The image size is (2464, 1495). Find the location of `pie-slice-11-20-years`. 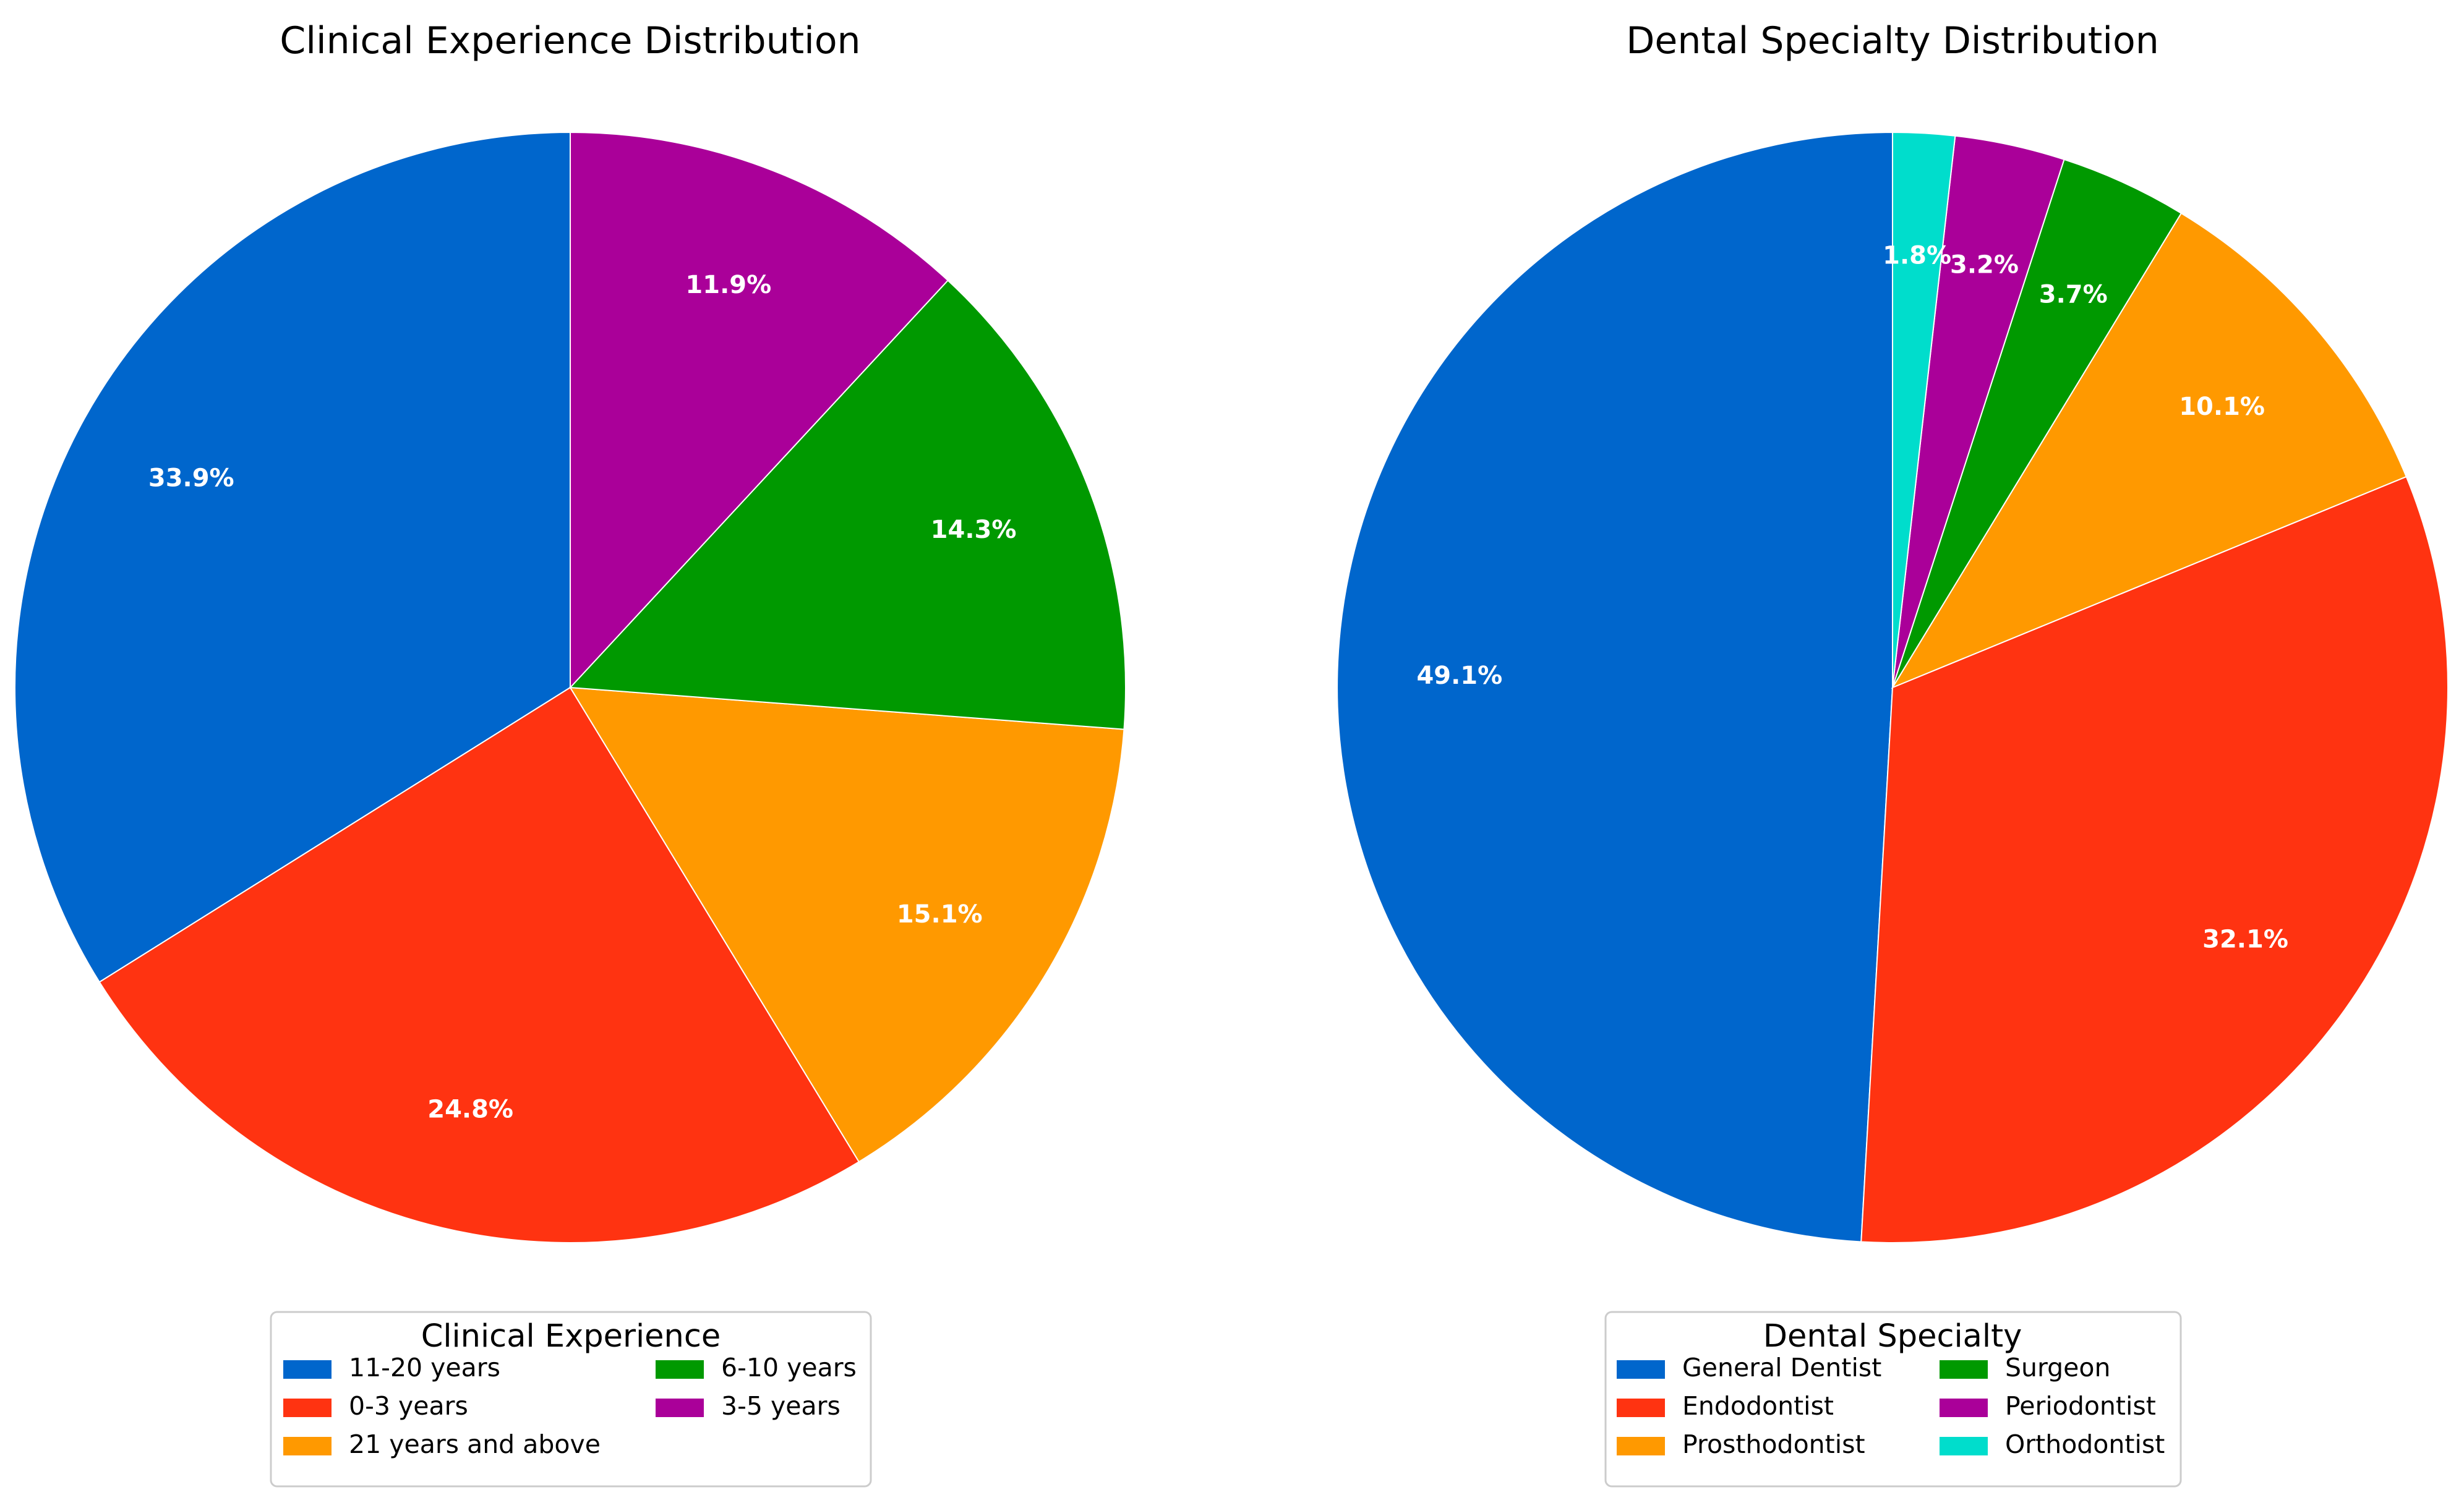

pie-slice-11-20-years is located at coordinates (292, 557).